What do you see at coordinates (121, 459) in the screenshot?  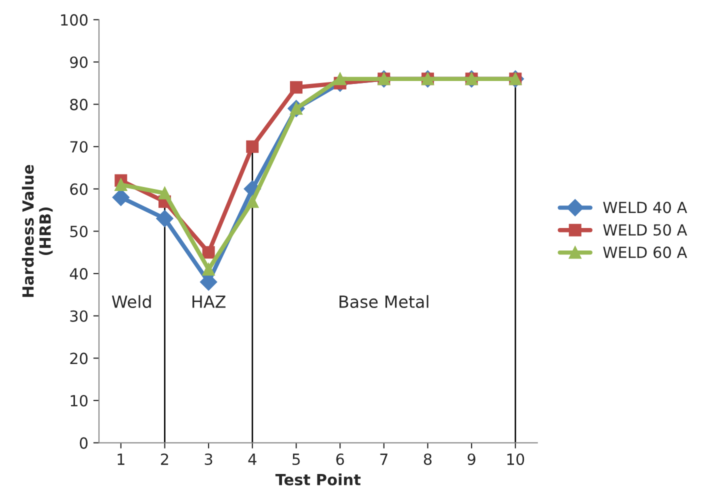 I see `x-tick-label: 1` at bounding box center [121, 459].